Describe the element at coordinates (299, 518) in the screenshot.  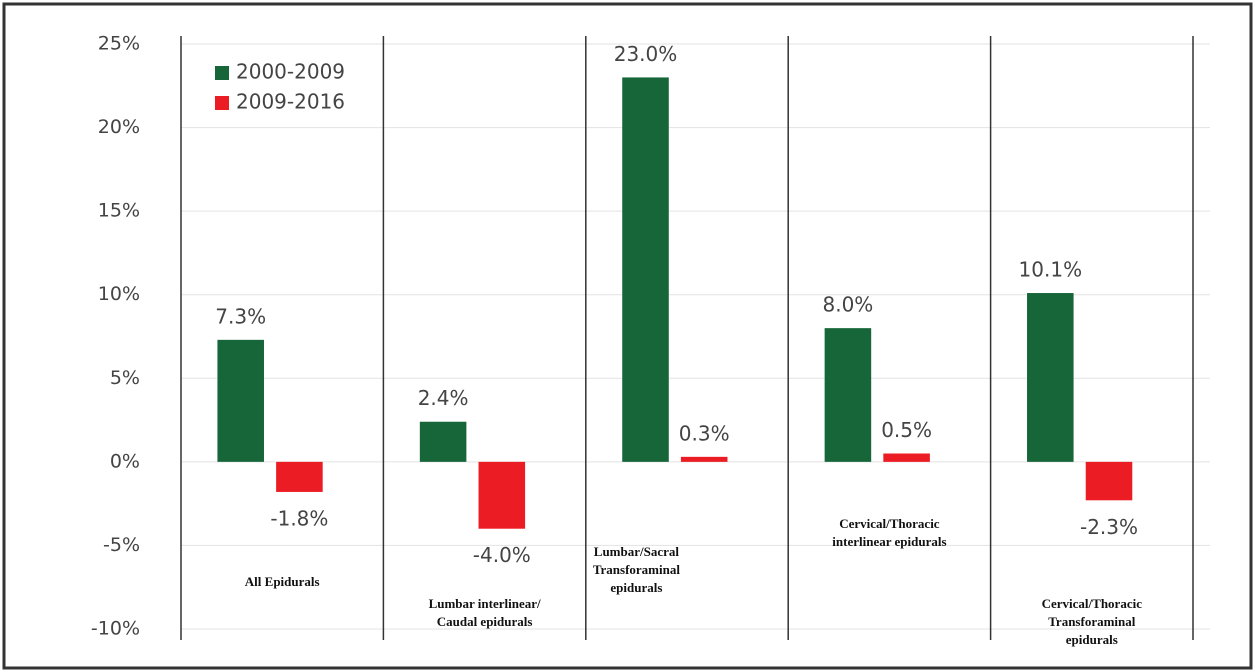
I see `data-label: -1.8%` at that location.